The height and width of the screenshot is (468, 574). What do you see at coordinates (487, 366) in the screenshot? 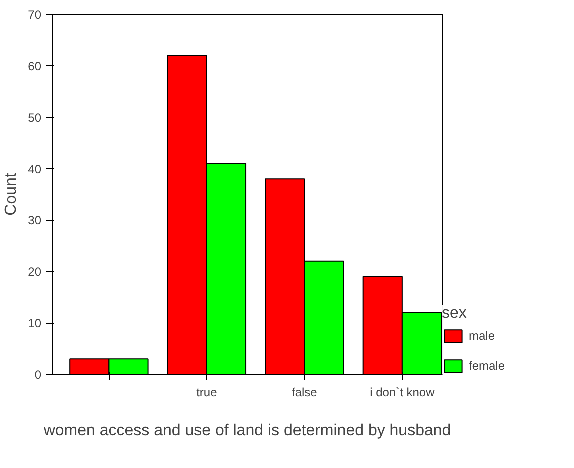
I see `legend-label: female` at bounding box center [487, 366].